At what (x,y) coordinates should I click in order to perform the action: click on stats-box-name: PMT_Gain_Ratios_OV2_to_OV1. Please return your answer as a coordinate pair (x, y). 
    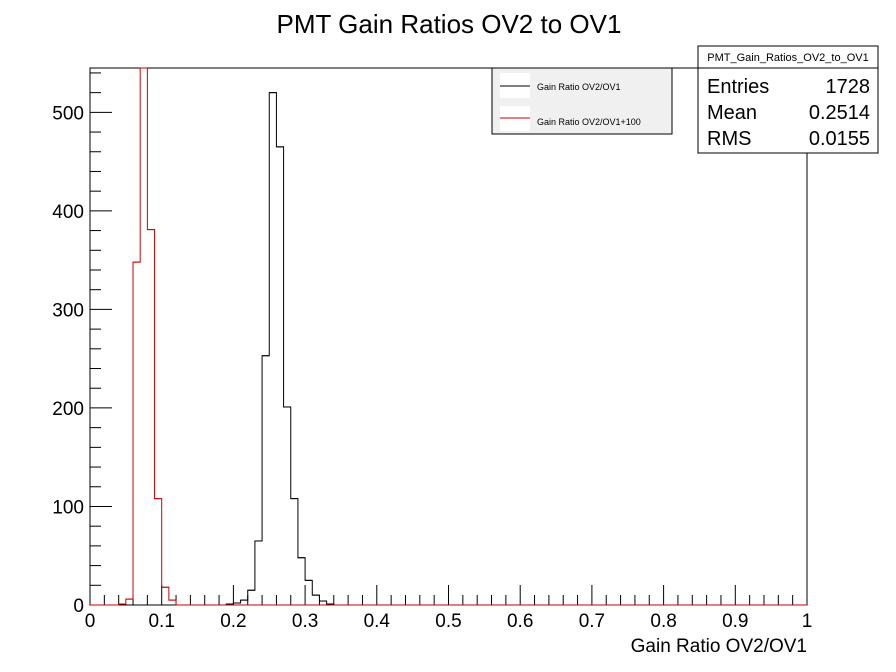
    Looking at the image, I should click on (787, 58).